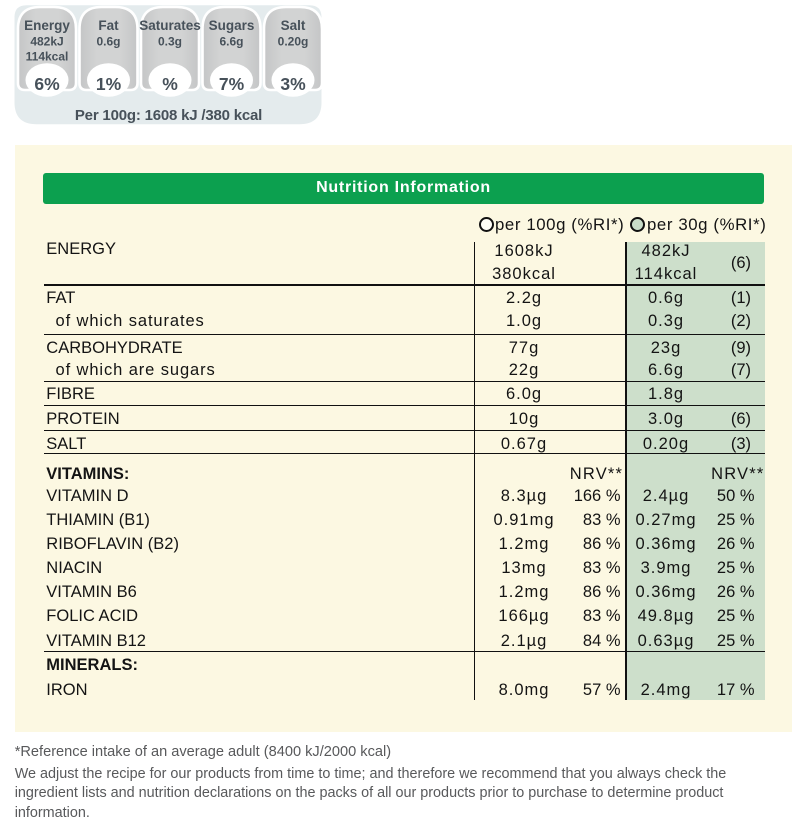 The height and width of the screenshot is (827, 798). I want to click on svg-text: 7%, so click(232, 84).